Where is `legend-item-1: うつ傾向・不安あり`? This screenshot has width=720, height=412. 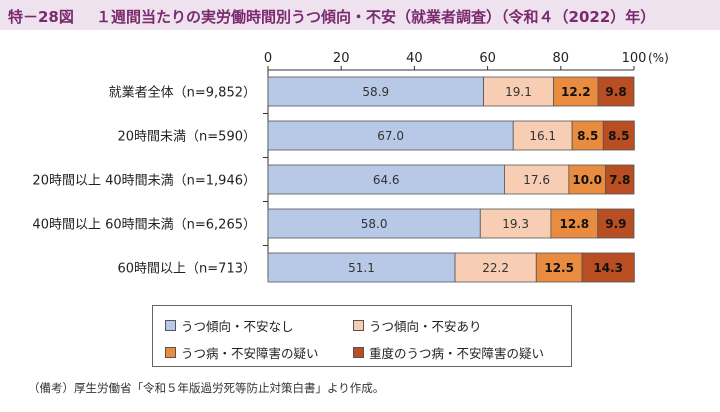 legend-item-1: うつ傾向・不安あり is located at coordinates (417, 325).